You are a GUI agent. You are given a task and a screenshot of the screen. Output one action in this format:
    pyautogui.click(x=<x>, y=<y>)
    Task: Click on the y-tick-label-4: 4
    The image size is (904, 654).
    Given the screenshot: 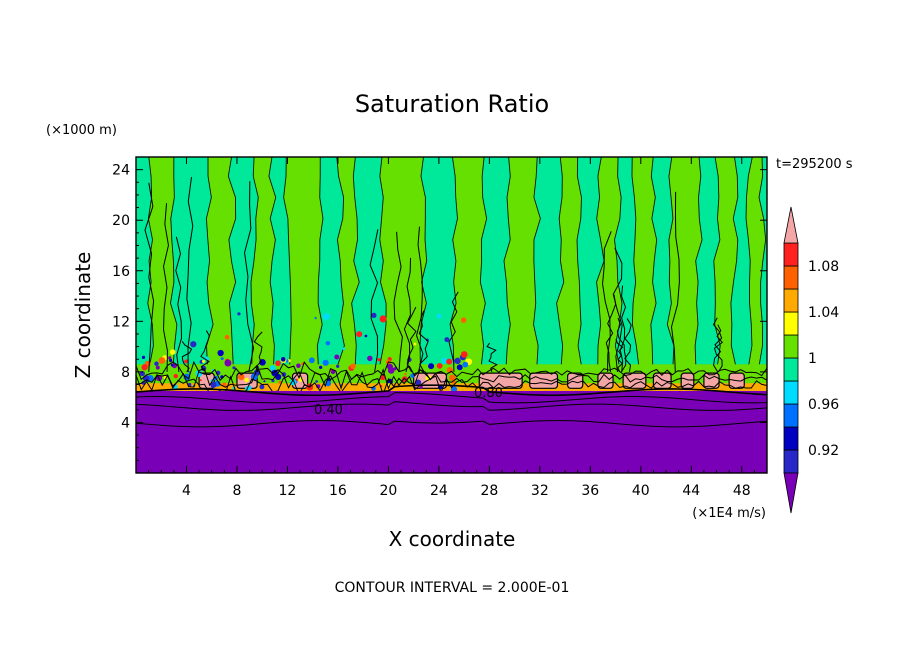 What is the action you would take?
    pyautogui.click(x=125, y=423)
    